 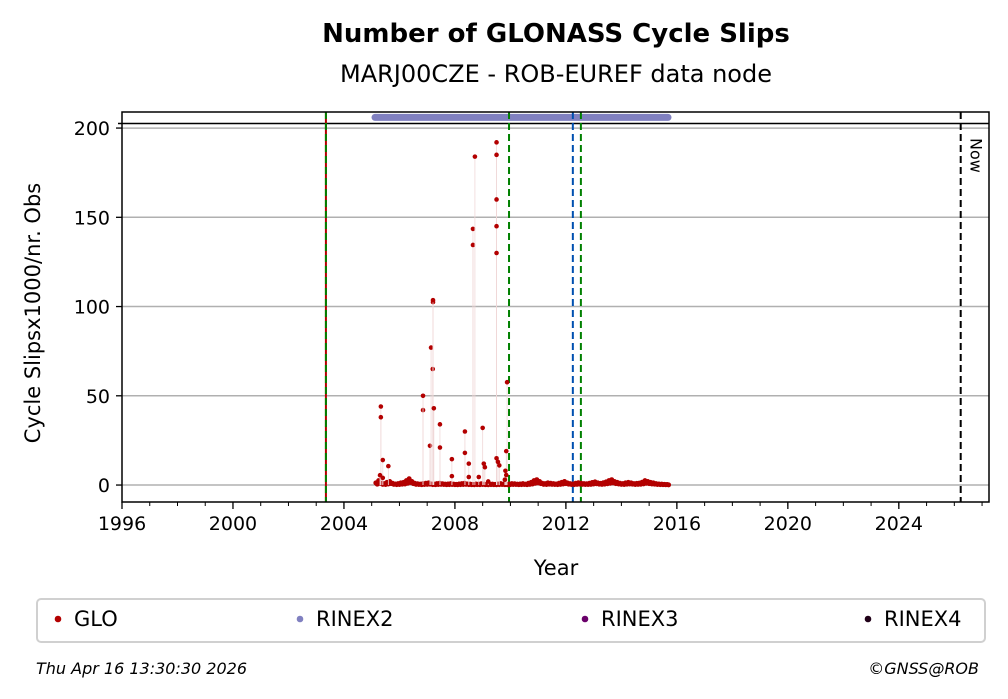 What do you see at coordinates (58, 619) in the screenshot?
I see `legend-marker-glo` at bounding box center [58, 619].